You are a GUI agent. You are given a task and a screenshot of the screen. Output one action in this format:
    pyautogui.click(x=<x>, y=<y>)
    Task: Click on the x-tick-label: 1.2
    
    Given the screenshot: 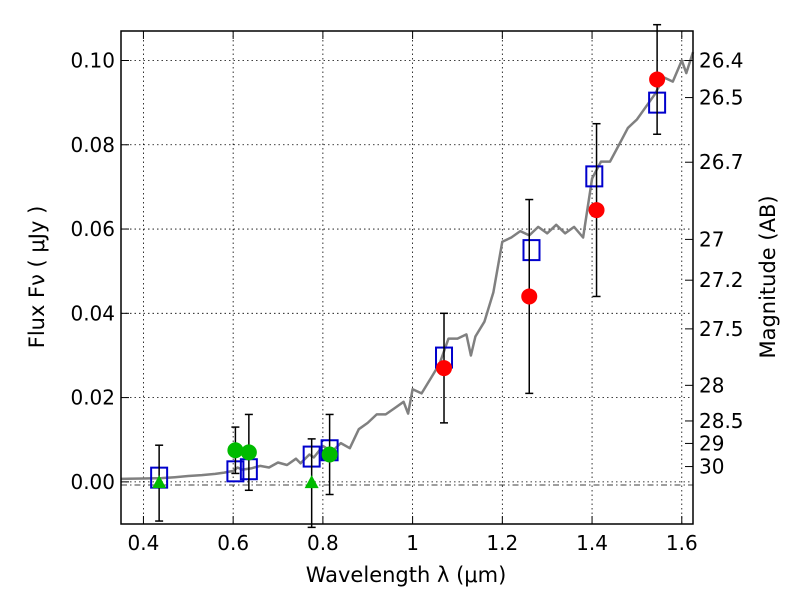 What is the action you would take?
    pyautogui.click(x=502, y=543)
    